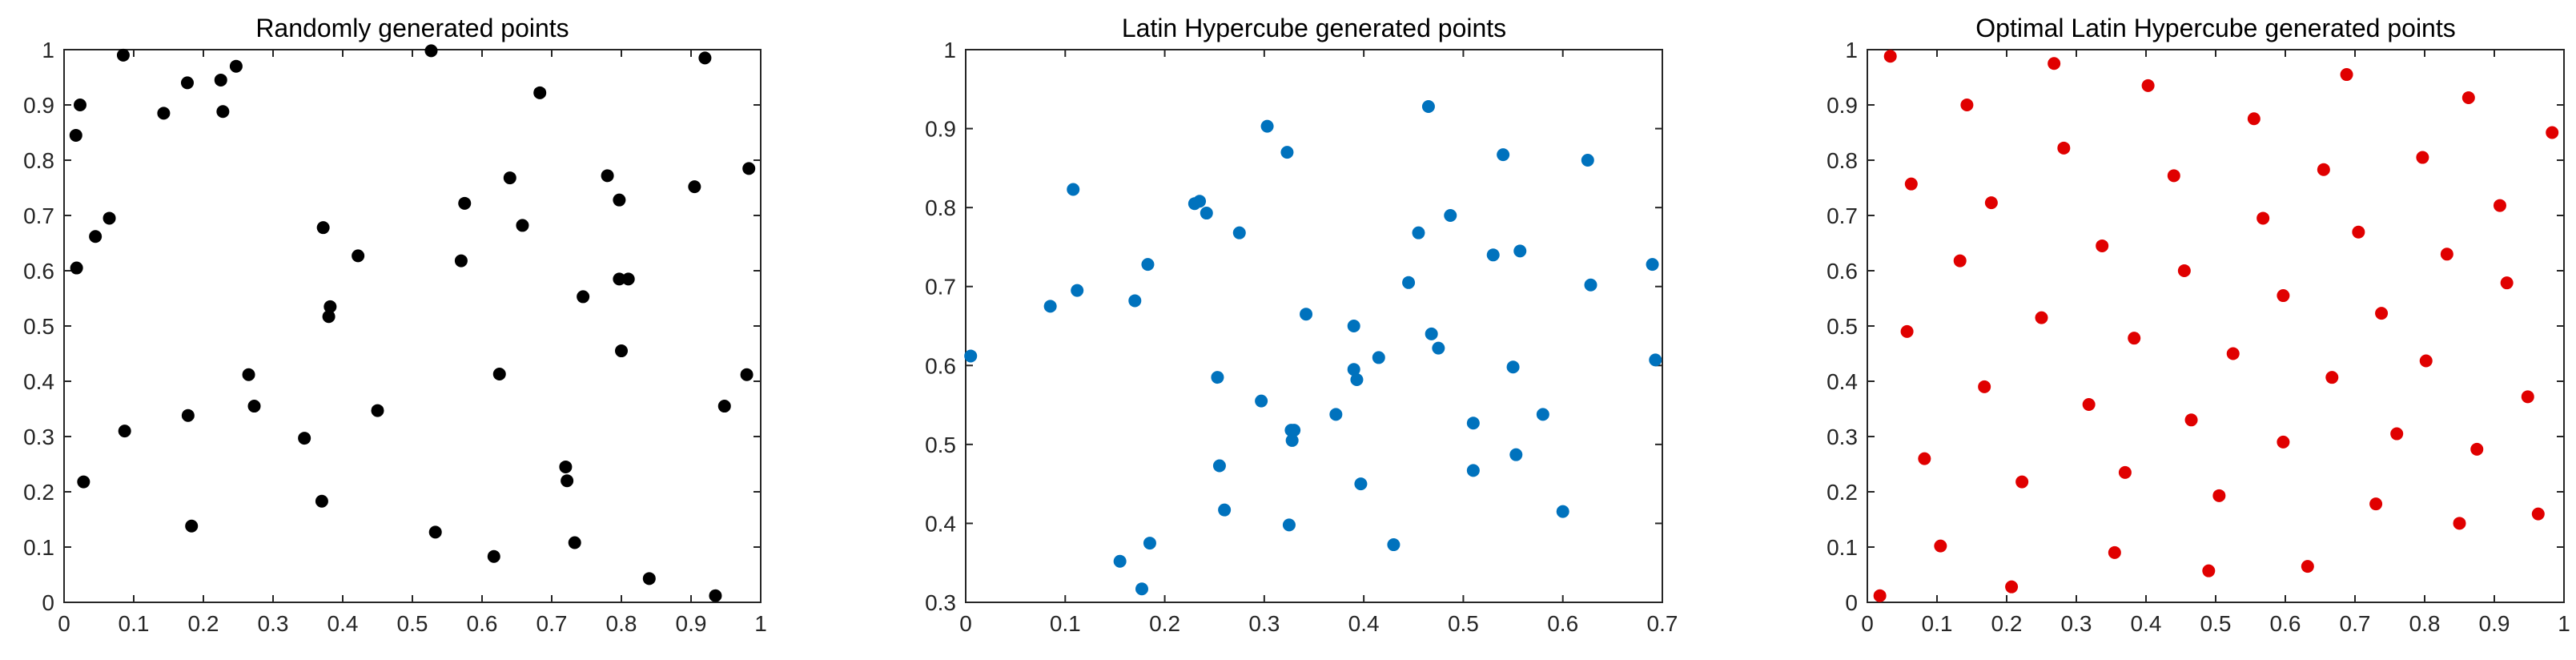 This screenshot has height=660, width=2576. What do you see at coordinates (2285, 623) in the screenshot?
I see `x-tick-label: 0.6` at bounding box center [2285, 623].